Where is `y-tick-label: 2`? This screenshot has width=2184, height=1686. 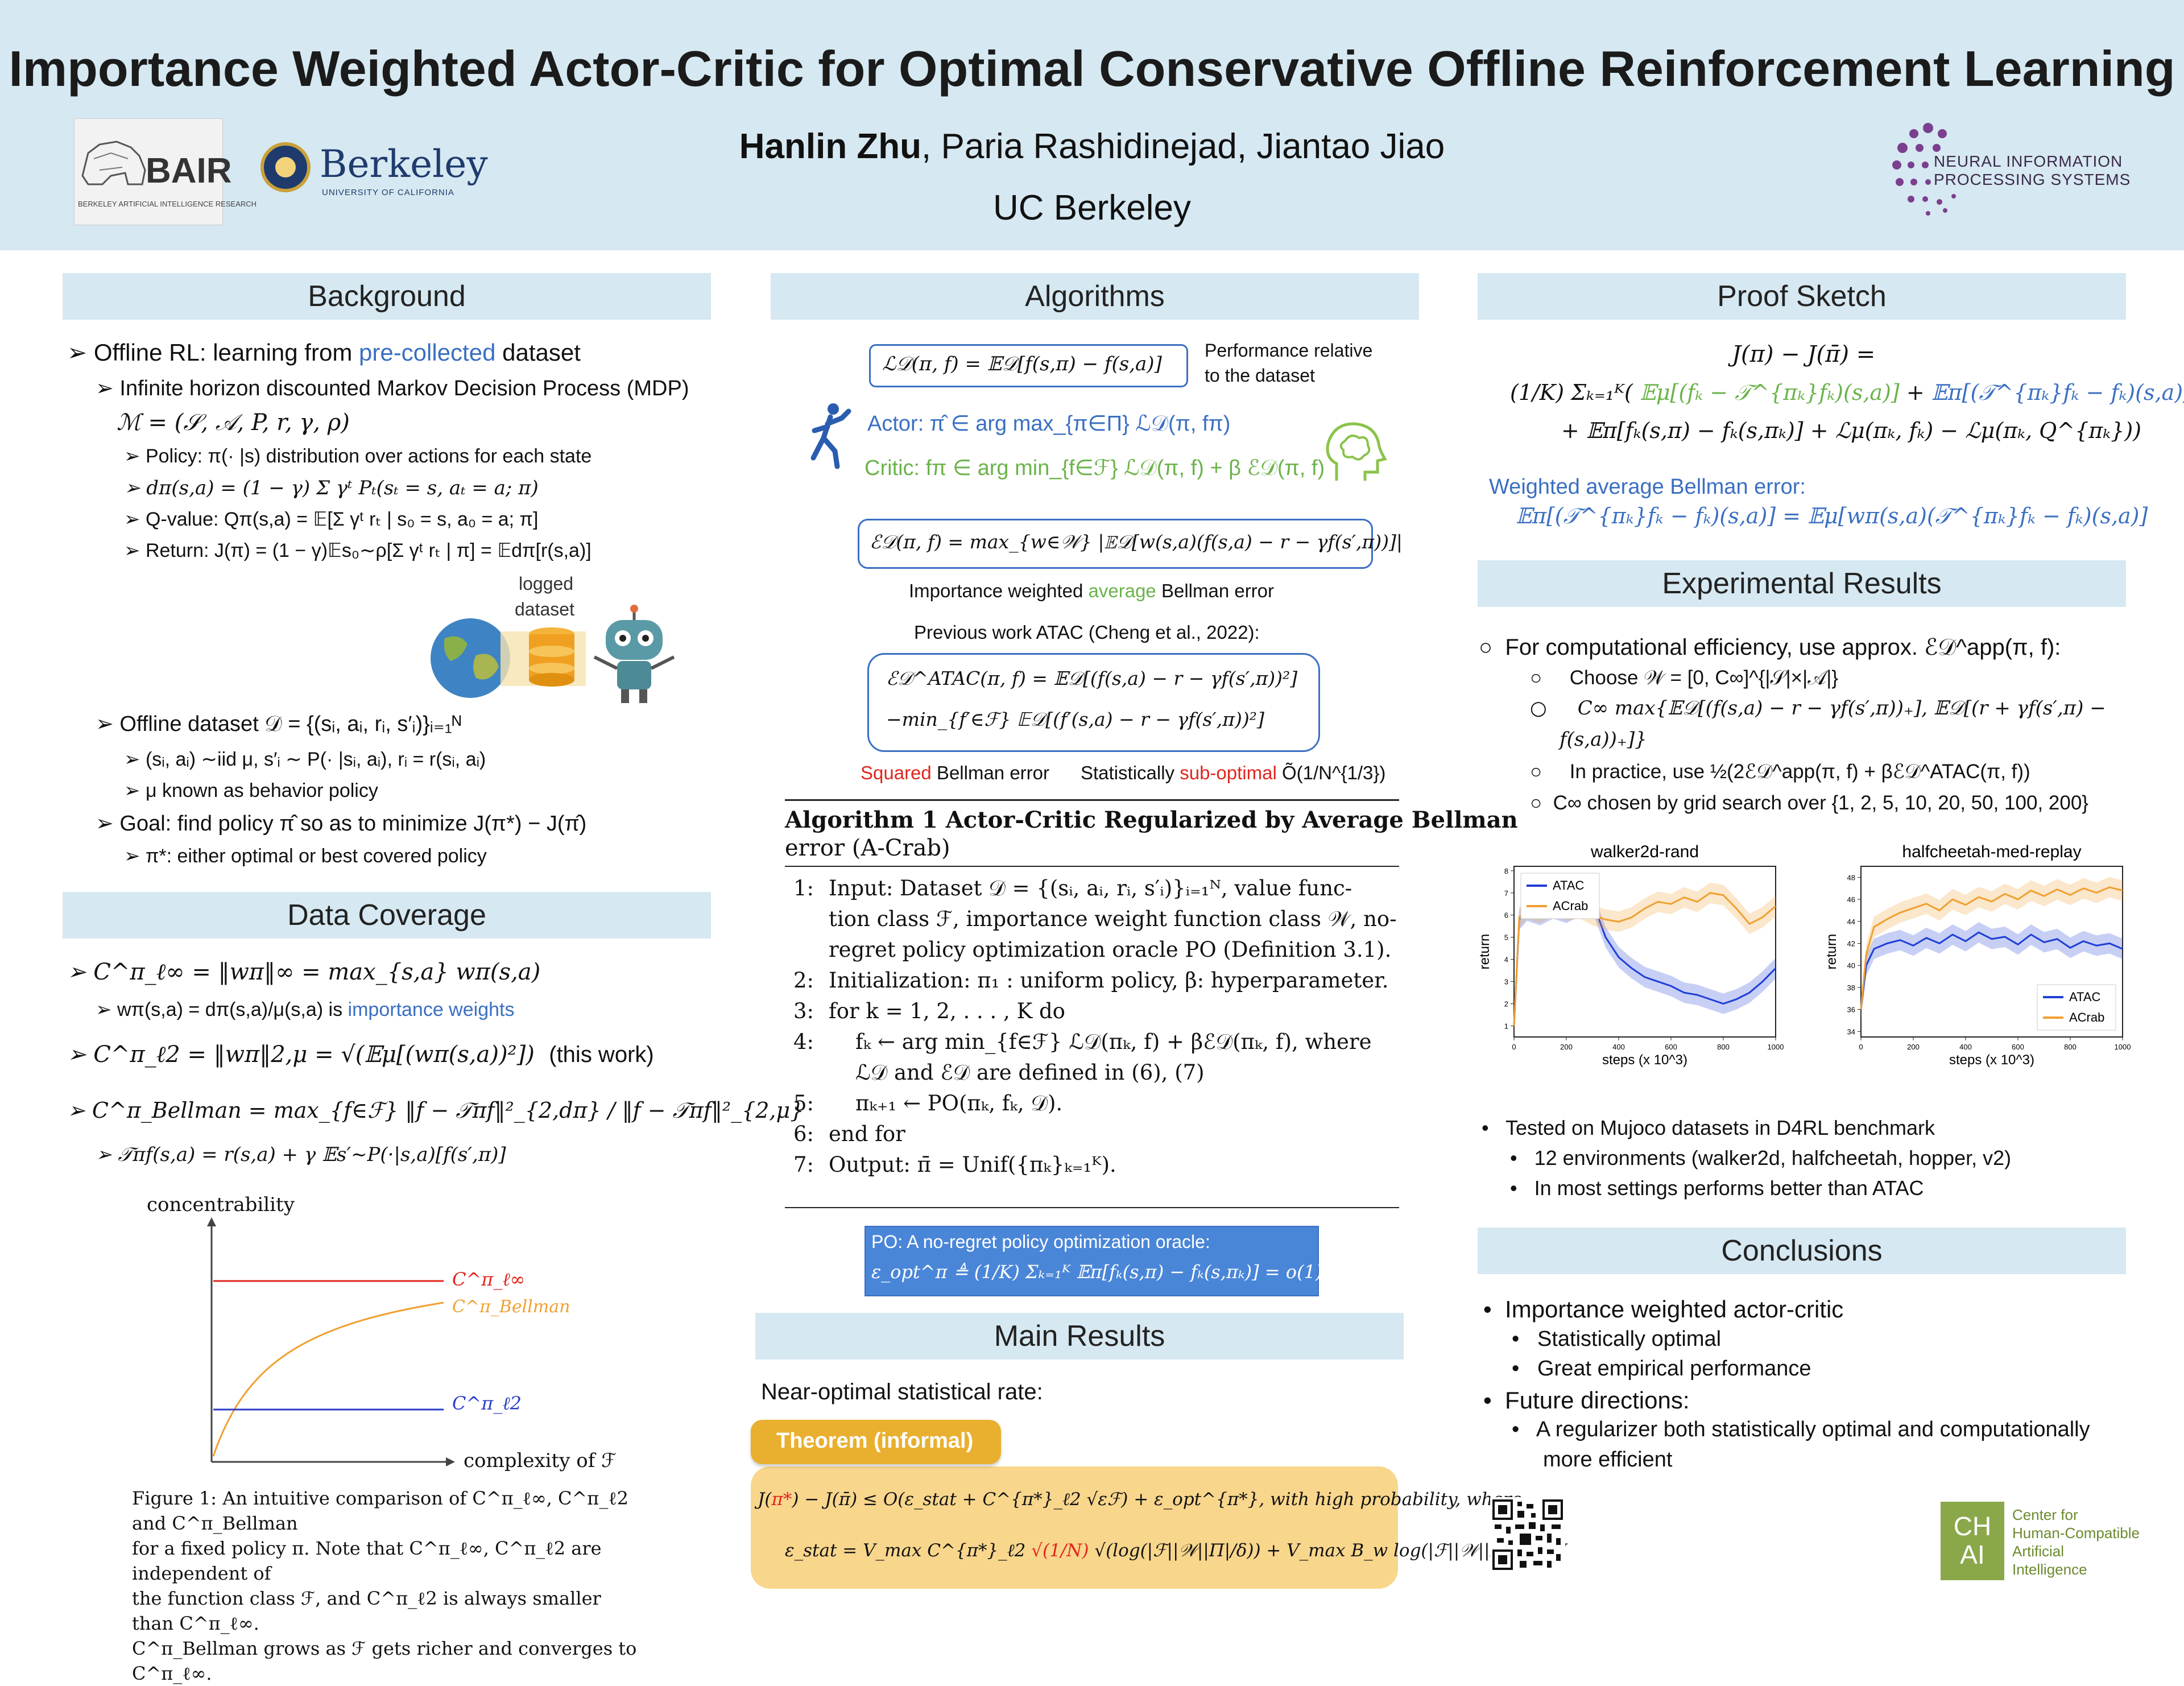 y-tick-label: 2 is located at coordinates (1506, 1004).